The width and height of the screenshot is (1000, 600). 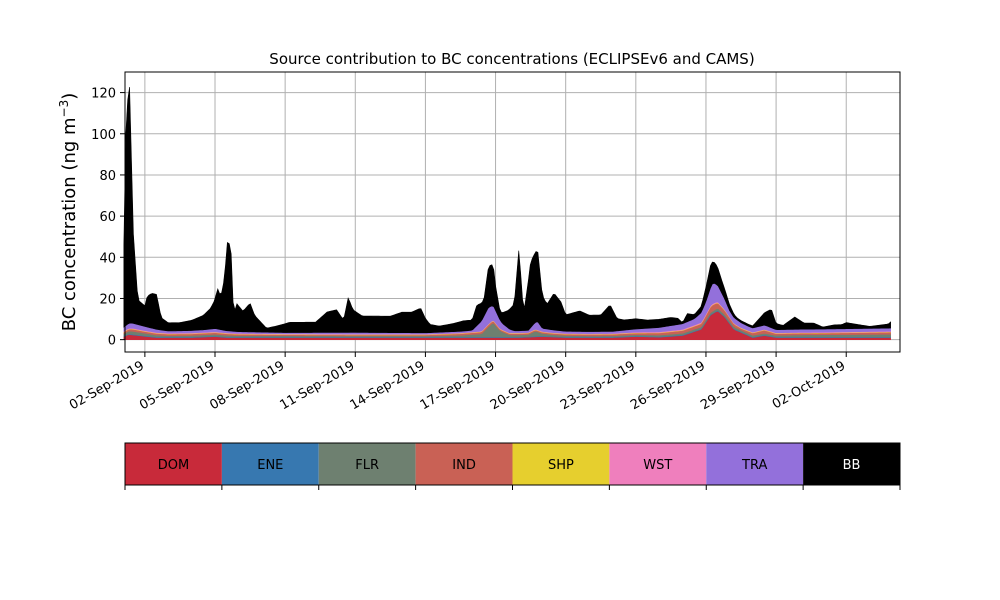 I want to click on legend-swatch-ene, so click(x=270, y=464).